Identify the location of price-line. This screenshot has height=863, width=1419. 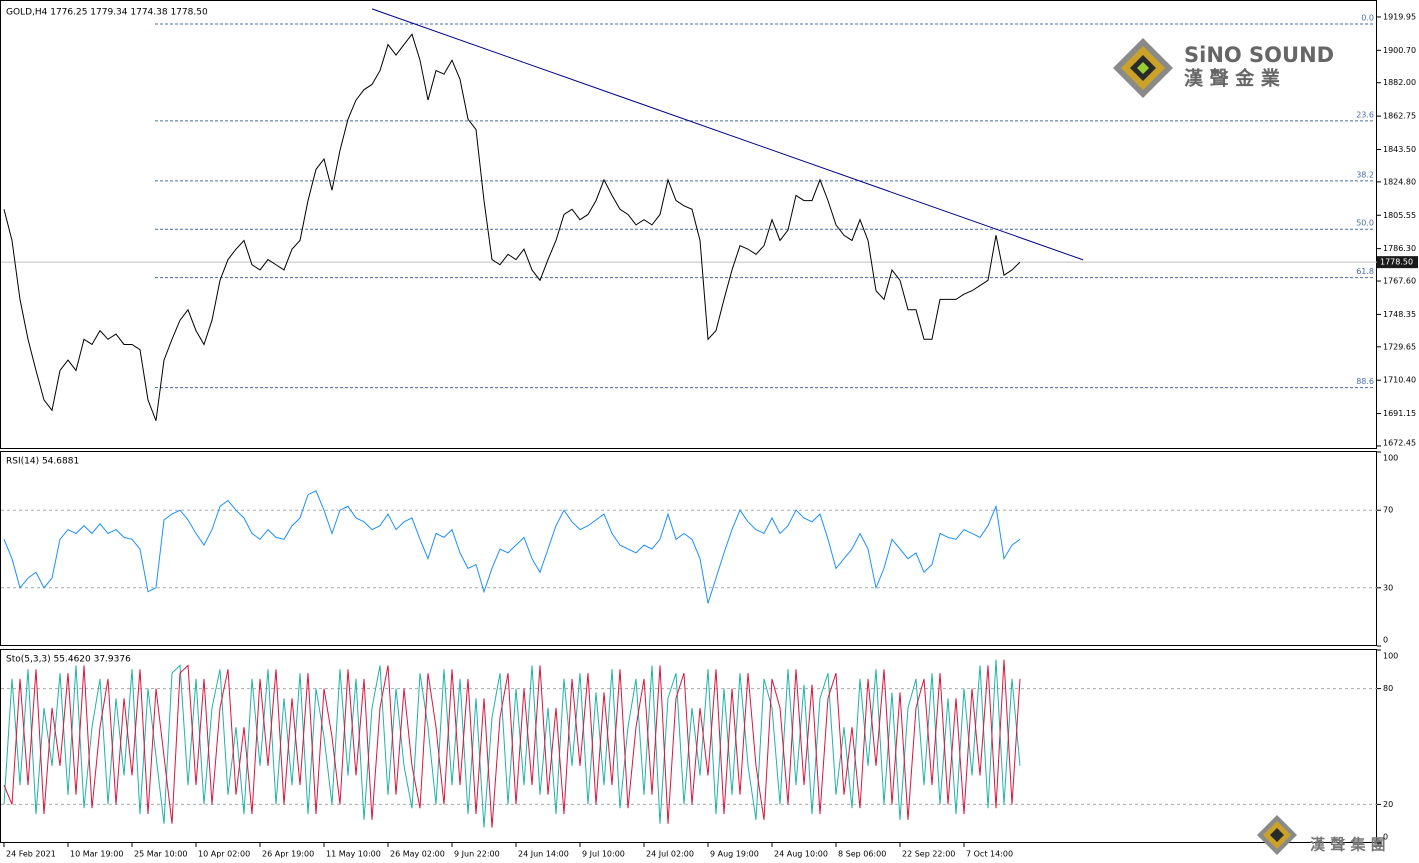
(512, 547).